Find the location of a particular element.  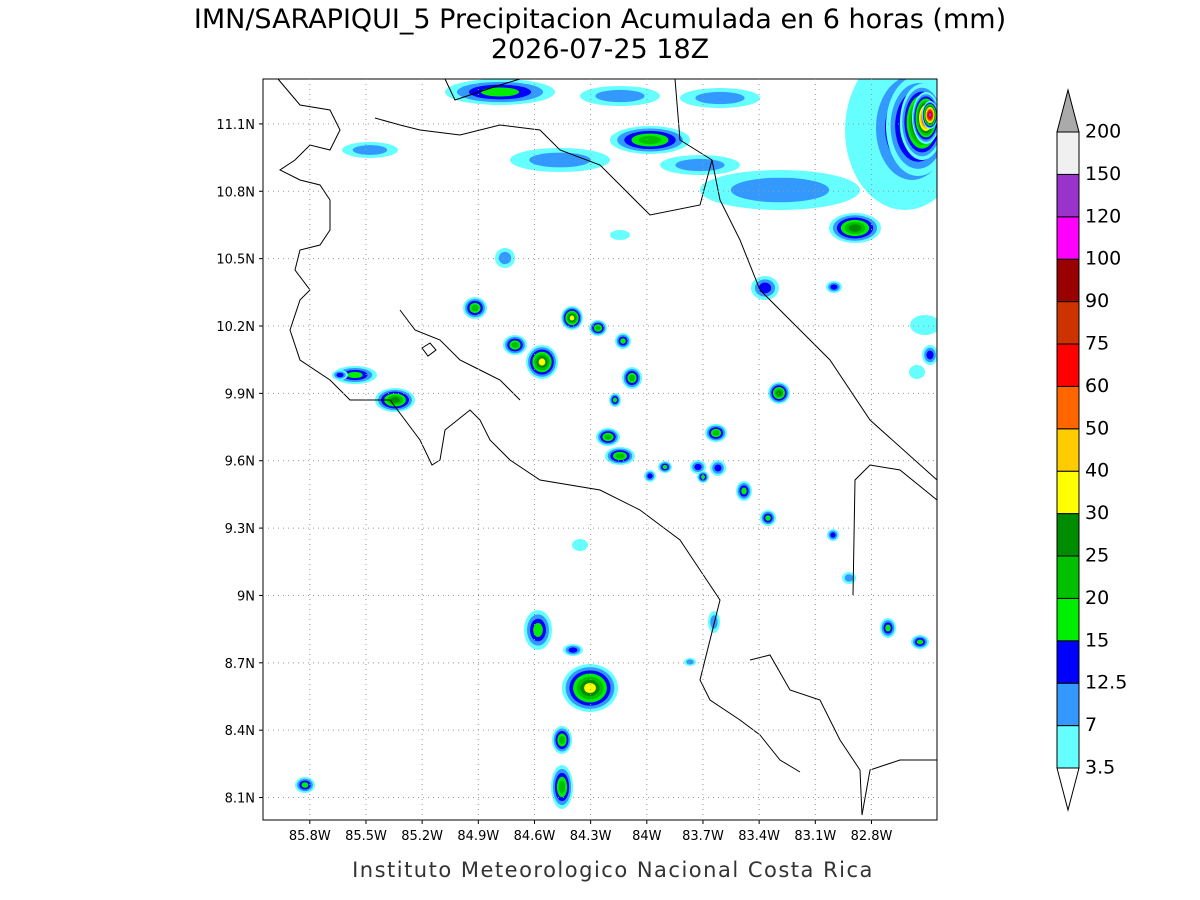

lat-tick-label: 9.9N is located at coordinates (240, 394).